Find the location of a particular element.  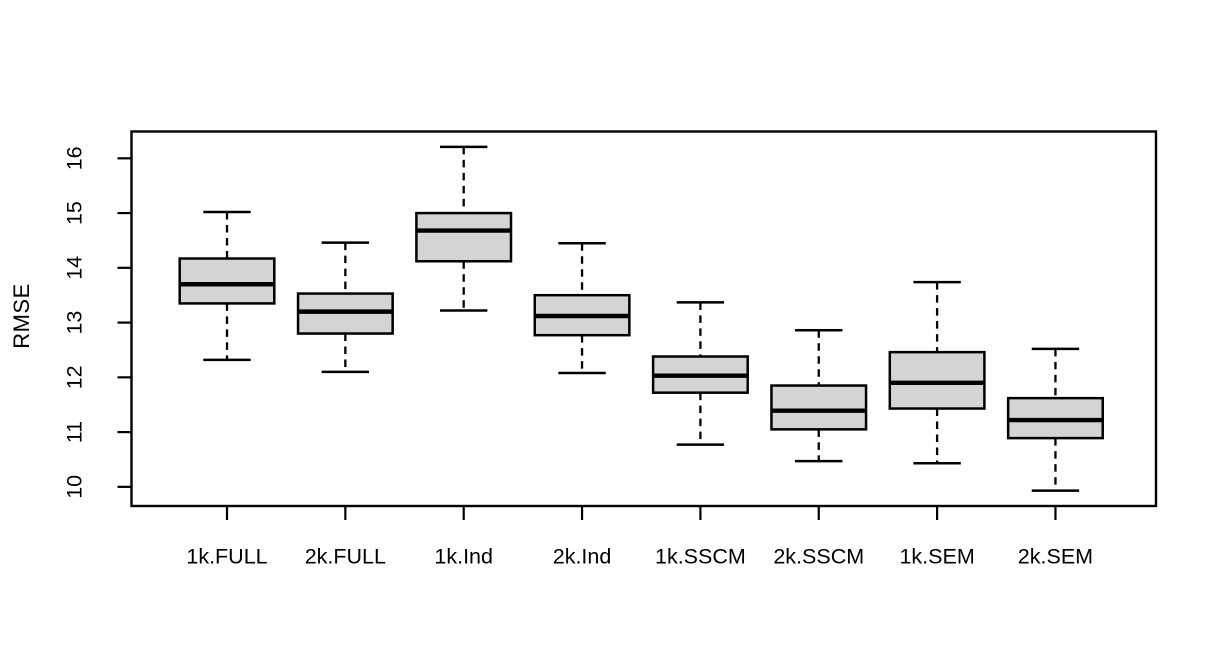

x-axis-category-label: 2k.FULL is located at coordinates (345, 557).